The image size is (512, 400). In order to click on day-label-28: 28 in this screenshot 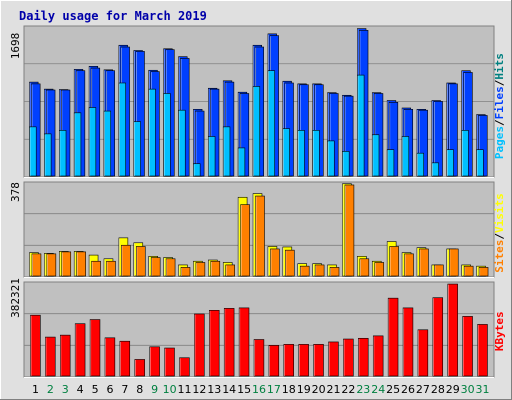, I will do `click(438, 389)`.